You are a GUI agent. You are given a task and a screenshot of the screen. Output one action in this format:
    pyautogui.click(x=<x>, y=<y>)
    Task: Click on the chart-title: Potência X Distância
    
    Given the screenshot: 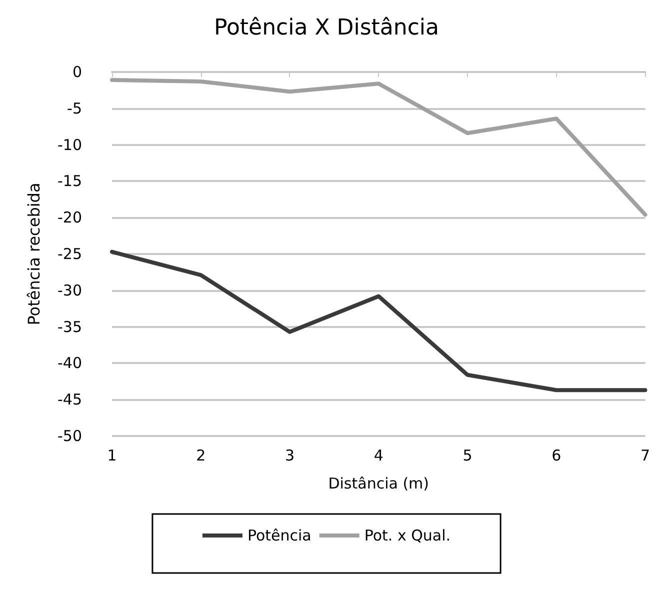 What is the action you would take?
    pyautogui.click(x=327, y=28)
    